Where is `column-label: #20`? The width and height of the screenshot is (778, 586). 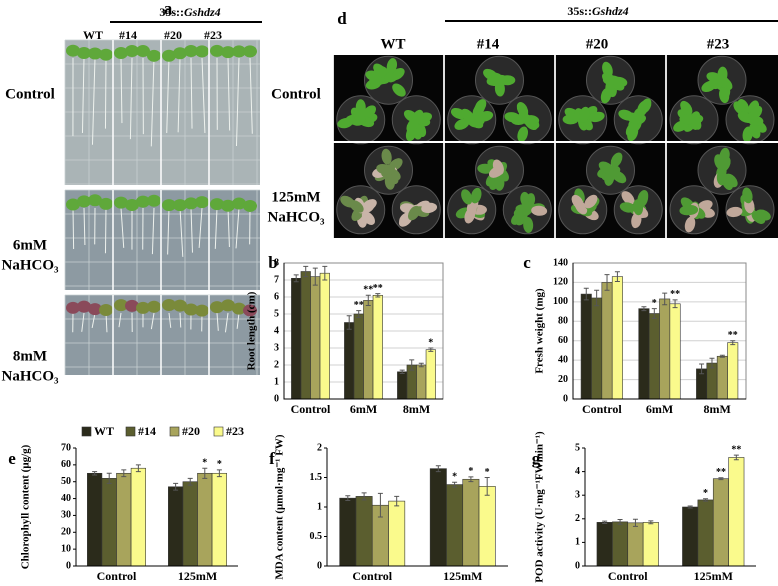
column-label: #20 is located at coordinates (173, 35).